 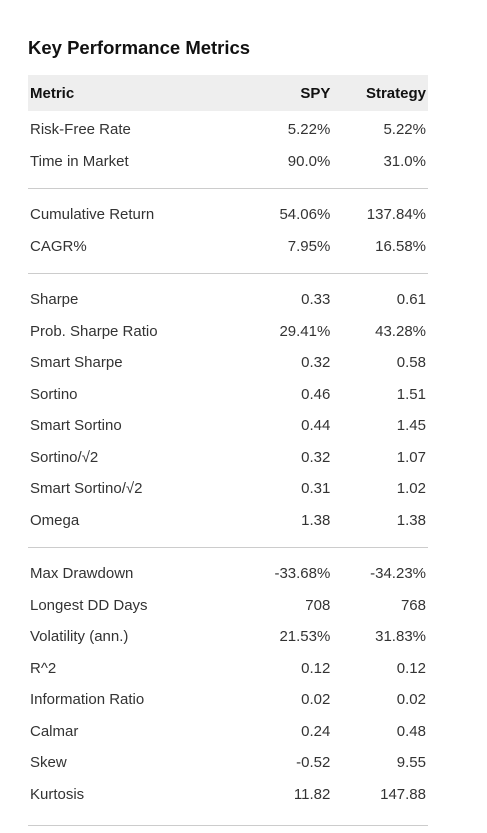 I want to click on table-row: Skew -0.52 9.55, so click(x=228, y=763).